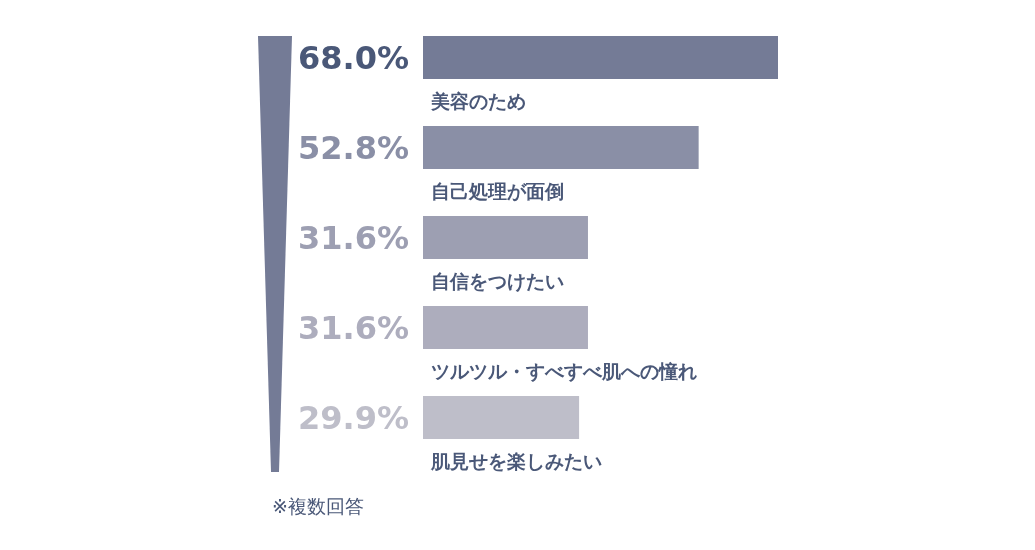 Image resolution: width=1035 pixels, height=550 pixels. What do you see at coordinates (353, 147) in the screenshot?
I see `data-label: 52.8%` at bounding box center [353, 147].